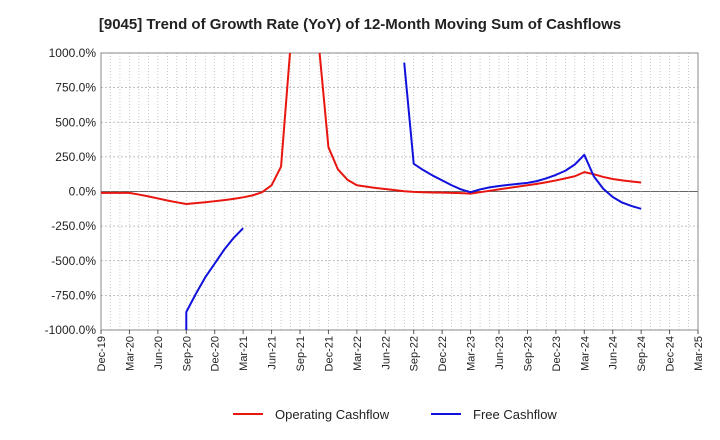 This screenshot has width=720, height=440. What do you see at coordinates (73, 226) in the screenshot?
I see `y-tick-label: -250.0%` at bounding box center [73, 226].